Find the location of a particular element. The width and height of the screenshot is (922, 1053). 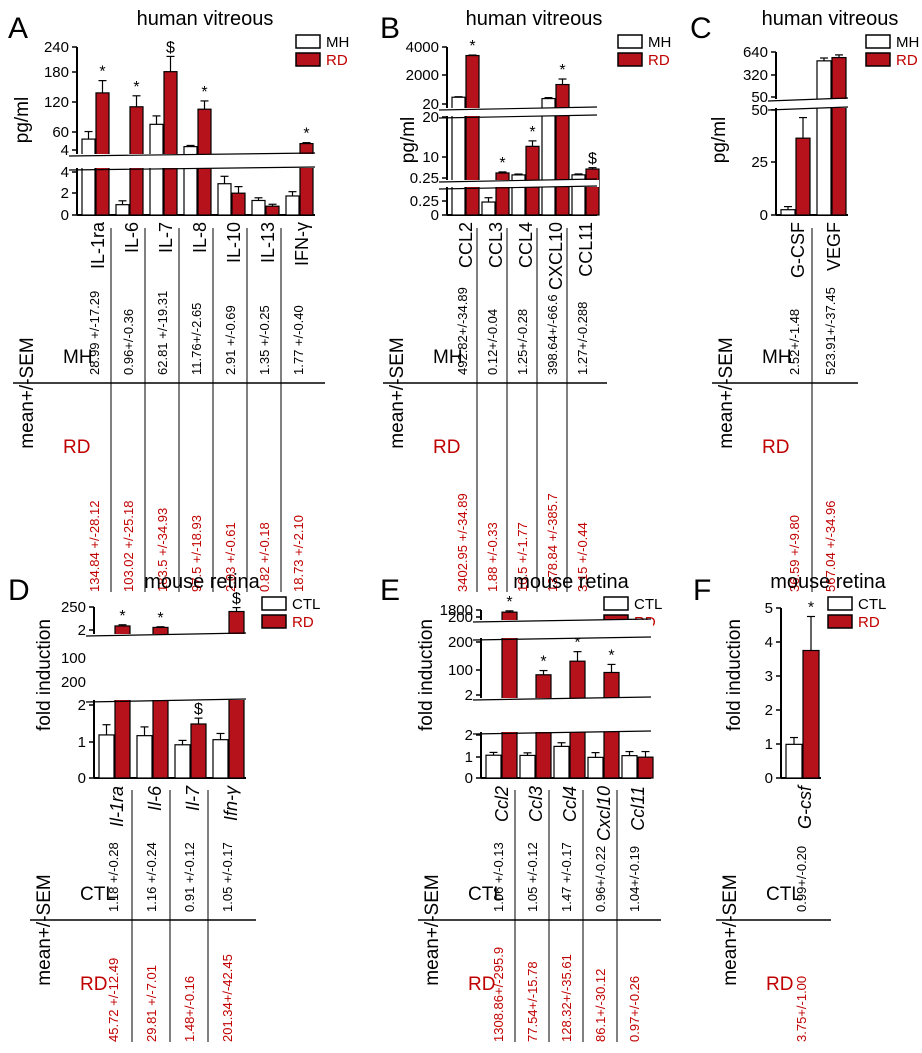

legend-label-treat: RD is located at coordinates (907, 60).